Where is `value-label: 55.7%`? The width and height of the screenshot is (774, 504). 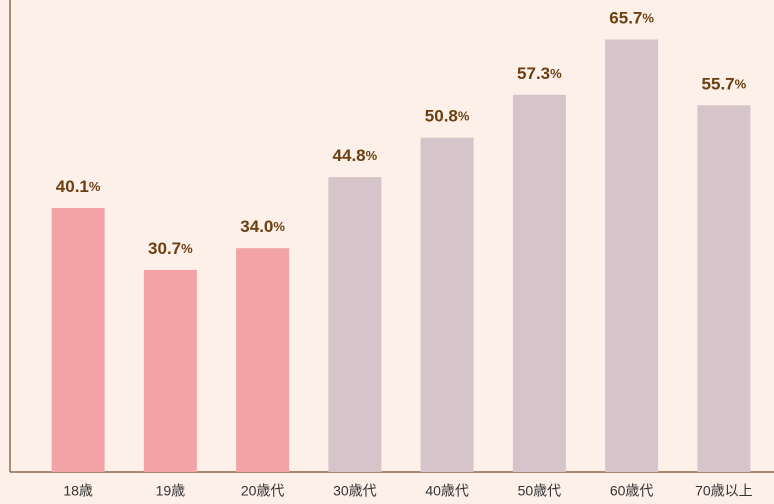 value-label: 55.7% is located at coordinates (724, 84).